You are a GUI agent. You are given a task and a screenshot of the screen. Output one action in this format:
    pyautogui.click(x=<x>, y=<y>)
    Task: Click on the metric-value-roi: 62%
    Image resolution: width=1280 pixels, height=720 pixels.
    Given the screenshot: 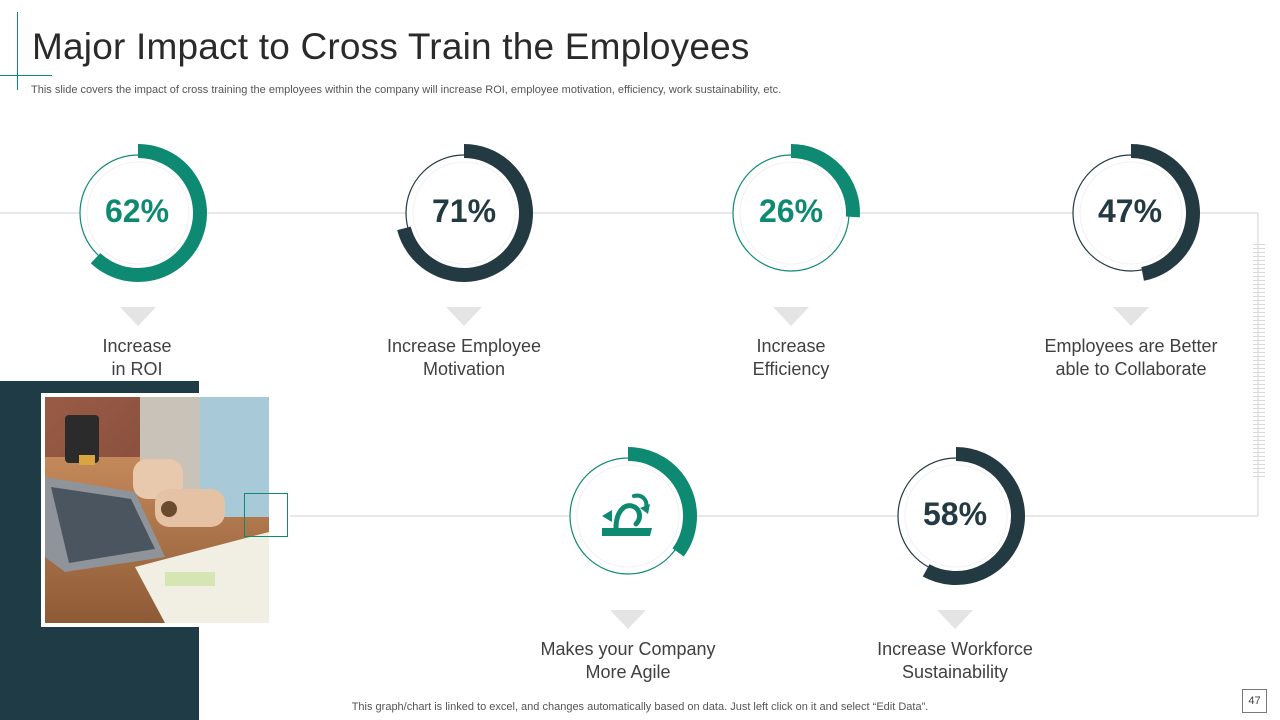 What is the action you would take?
    pyautogui.click(x=137, y=211)
    